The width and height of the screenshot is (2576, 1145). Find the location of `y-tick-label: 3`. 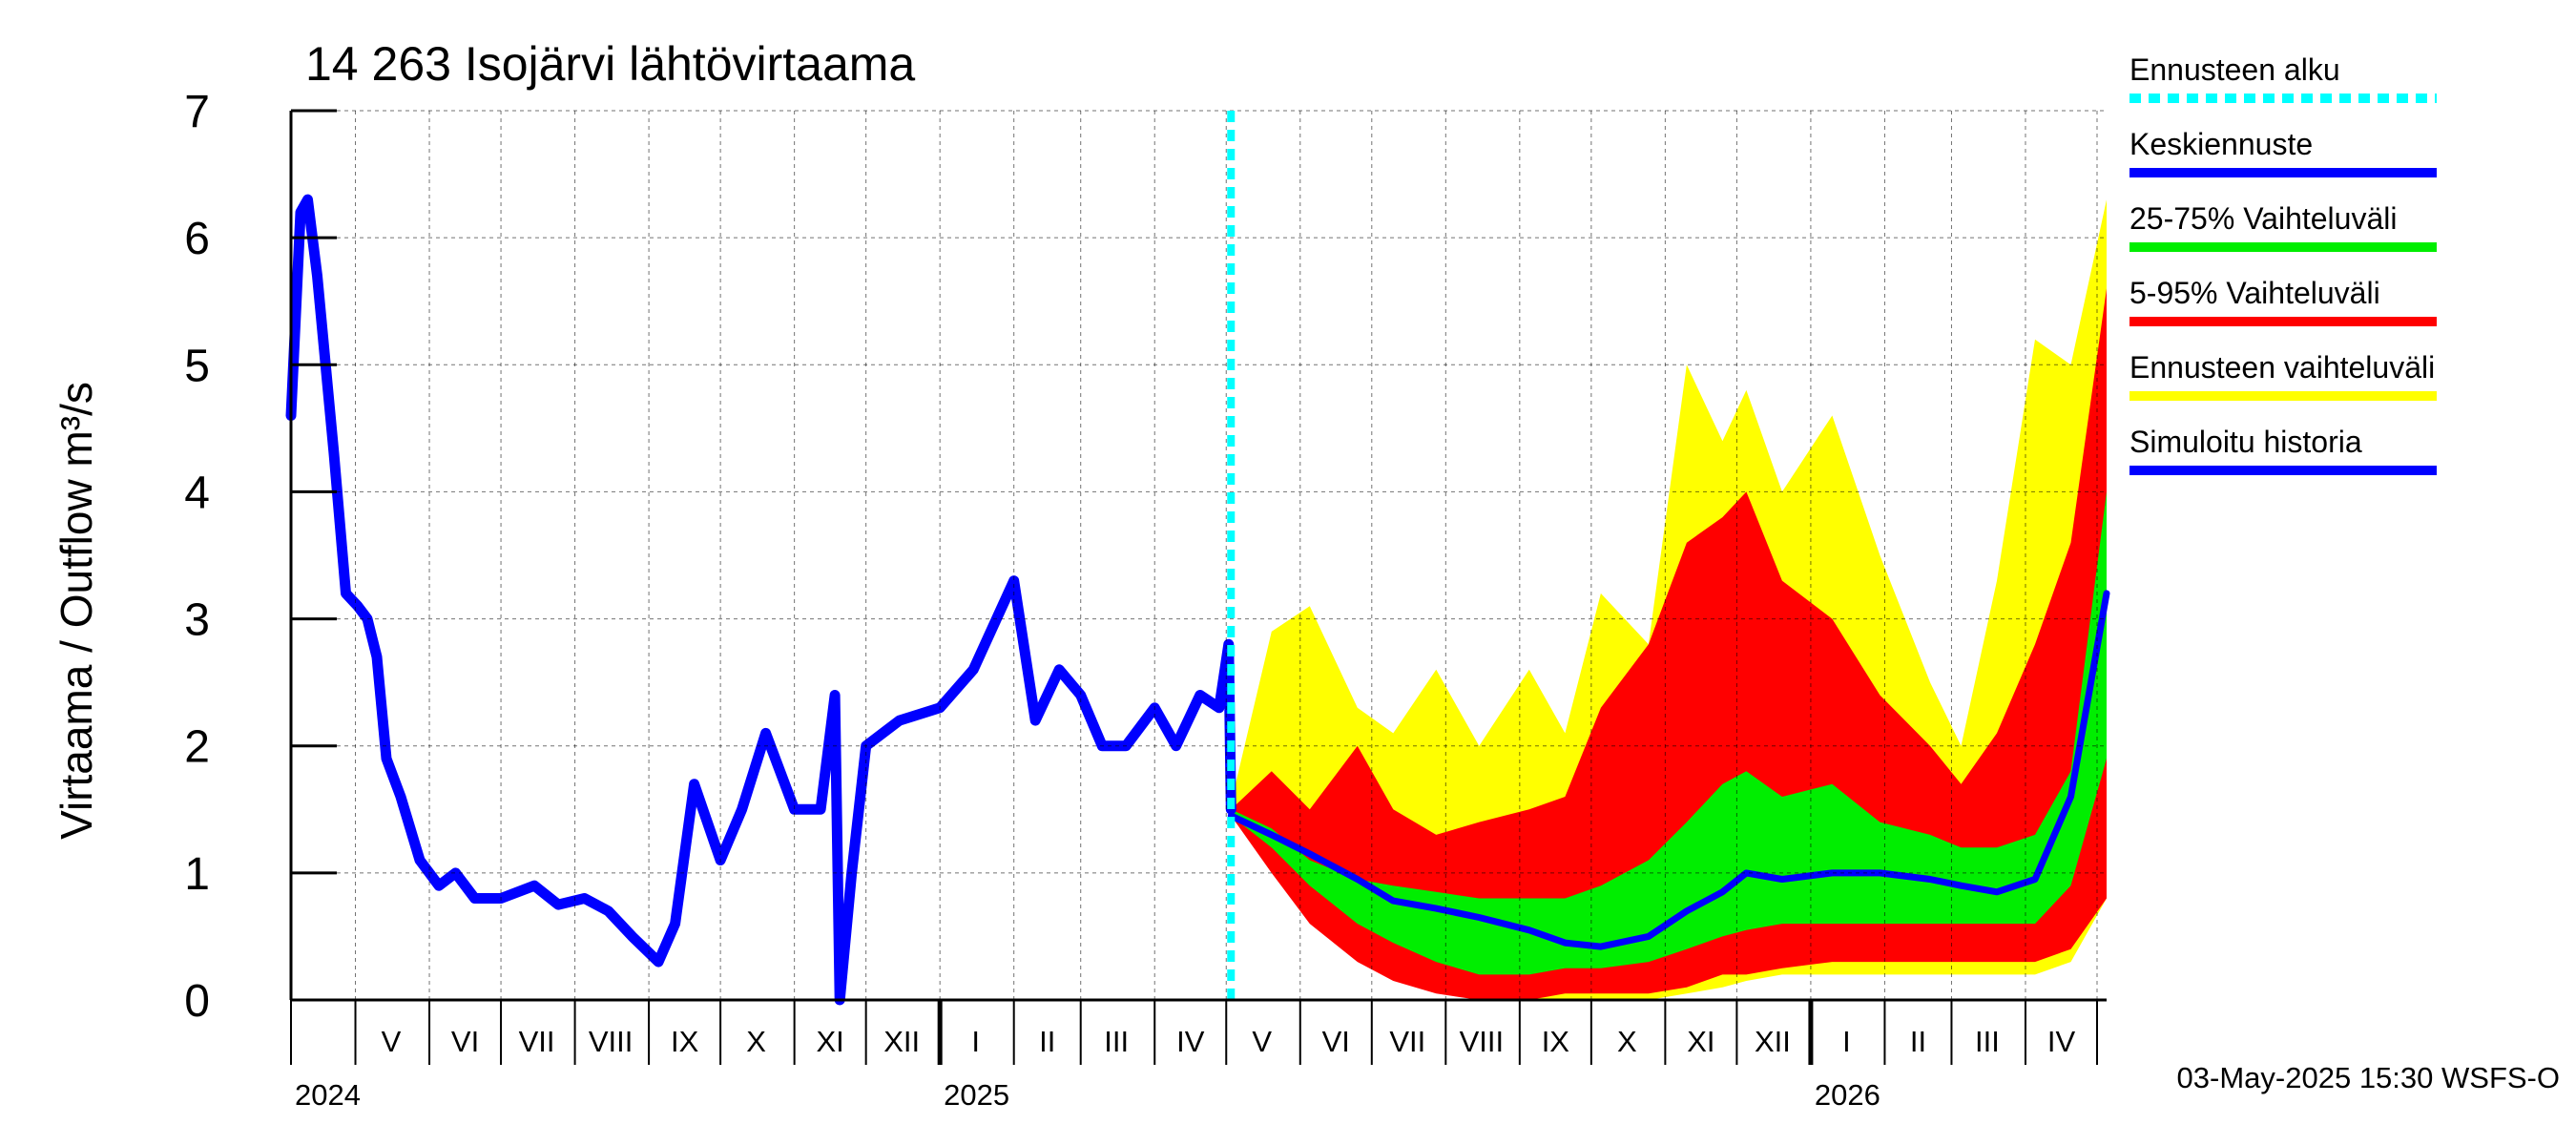

y-tick-label: 3 is located at coordinates (197, 620).